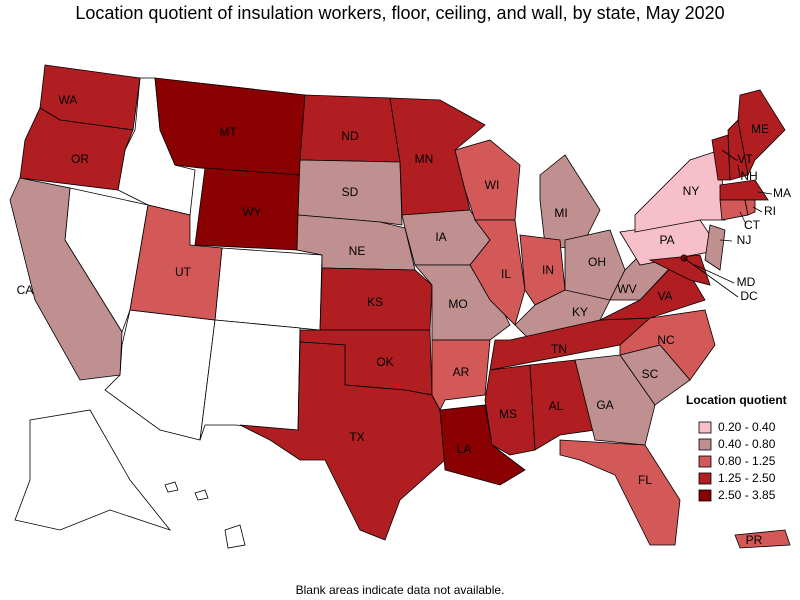 The height and width of the screenshot is (600, 800). What do you see at coordinates (754, 540) in the screenshot?
I see `state-label: PR` at bounding box center [754, 540].